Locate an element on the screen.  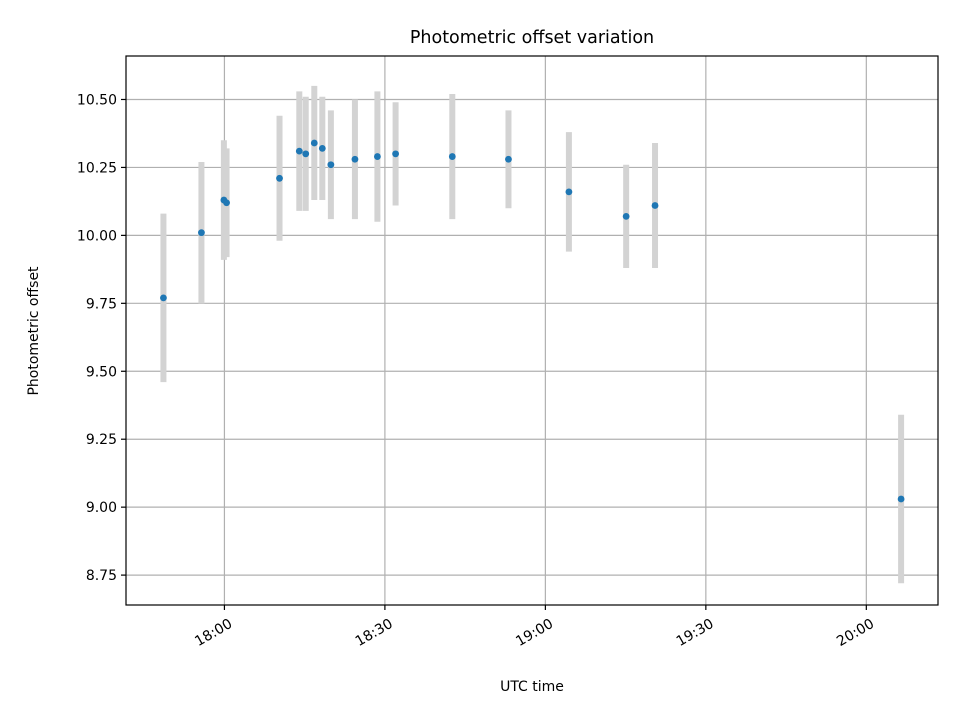
x-axis-label: UTC time is located at coordinates (532, 687).